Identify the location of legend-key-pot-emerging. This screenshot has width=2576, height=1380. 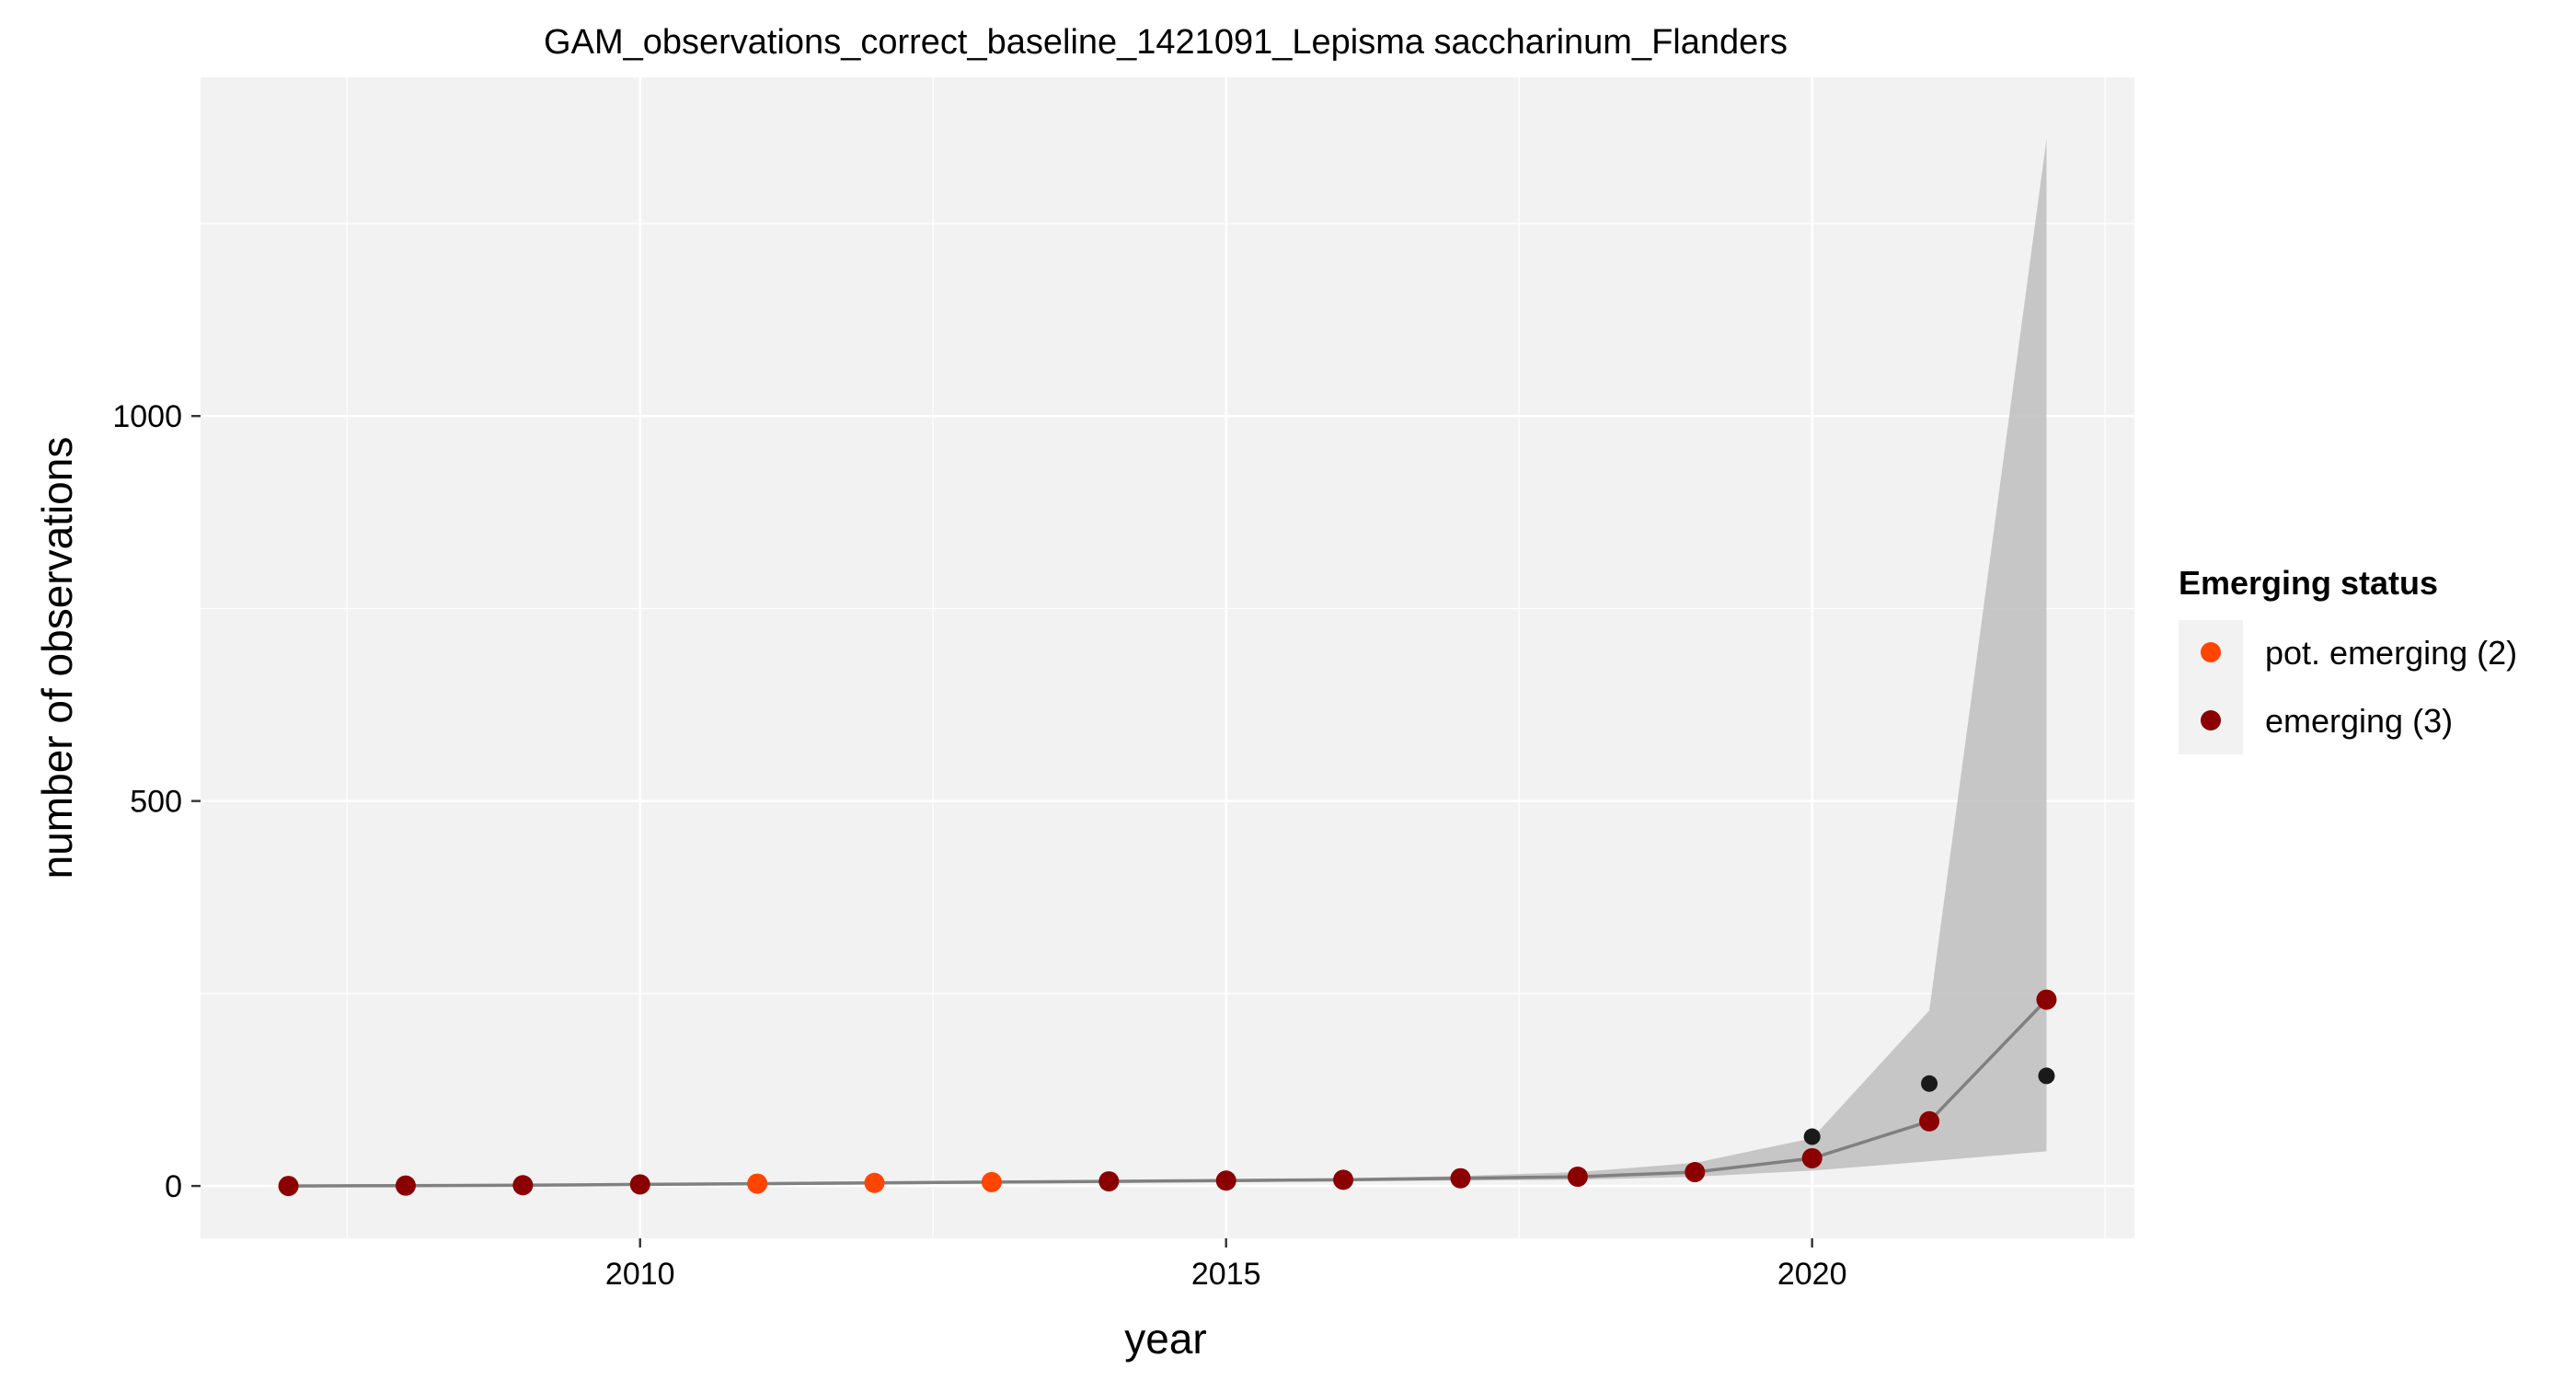
(2211, 652).